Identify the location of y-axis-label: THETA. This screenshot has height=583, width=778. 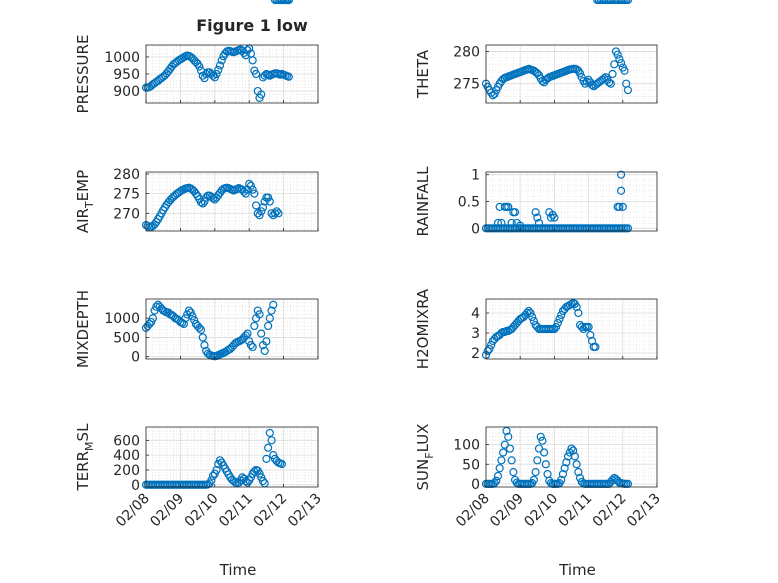
(423, 74).